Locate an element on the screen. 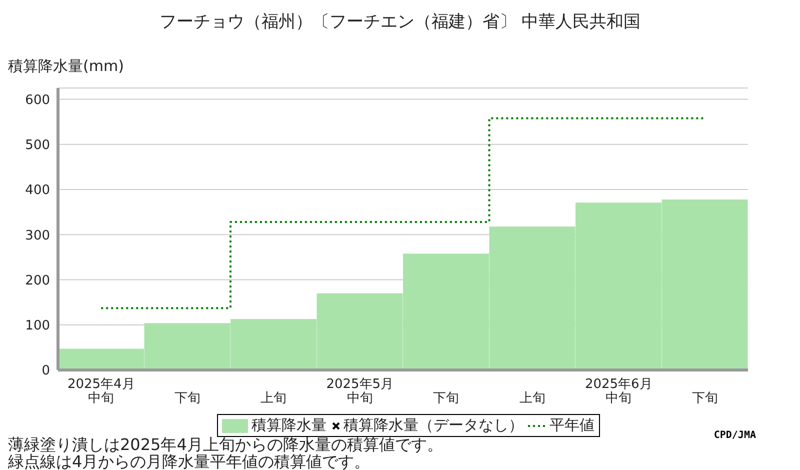  chart-title: フーチョウ（福州）〔フーチエン（福建）省〕 中華人民共和国 is located at coordinates (400, 22).